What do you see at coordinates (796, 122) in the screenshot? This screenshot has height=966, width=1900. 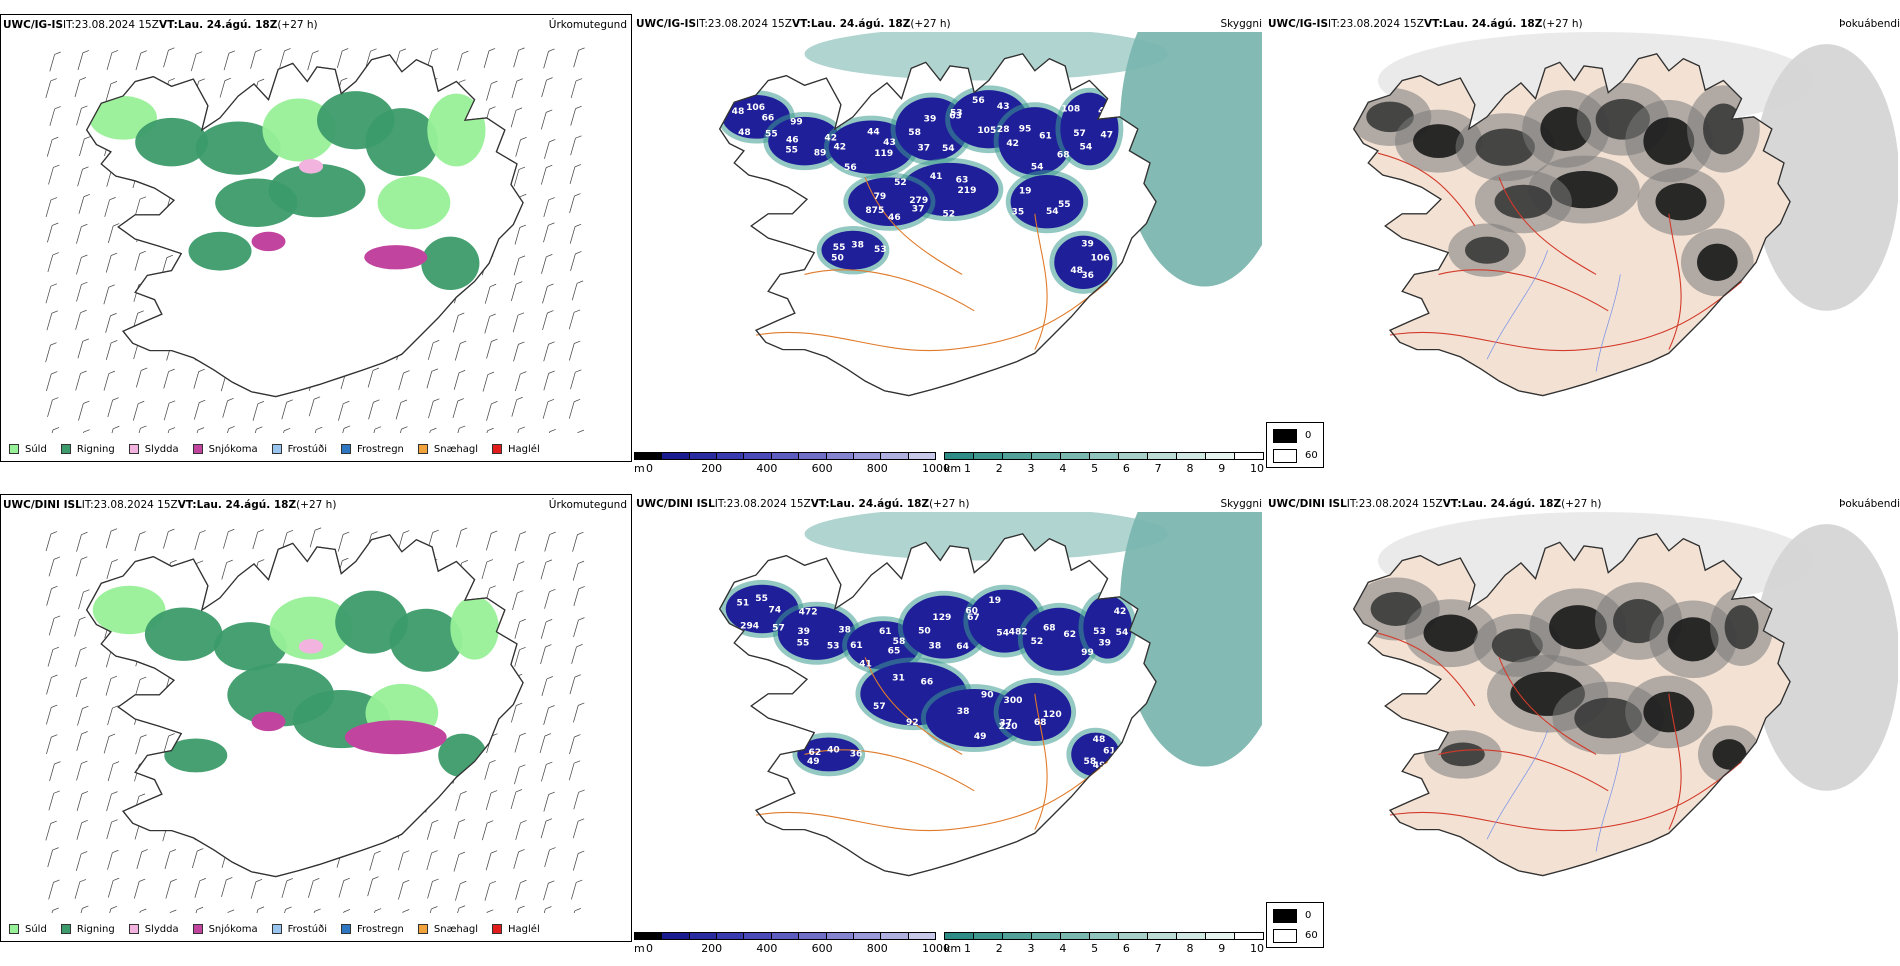 I see `visibility-label: 99` at bounding box center [796, 122].